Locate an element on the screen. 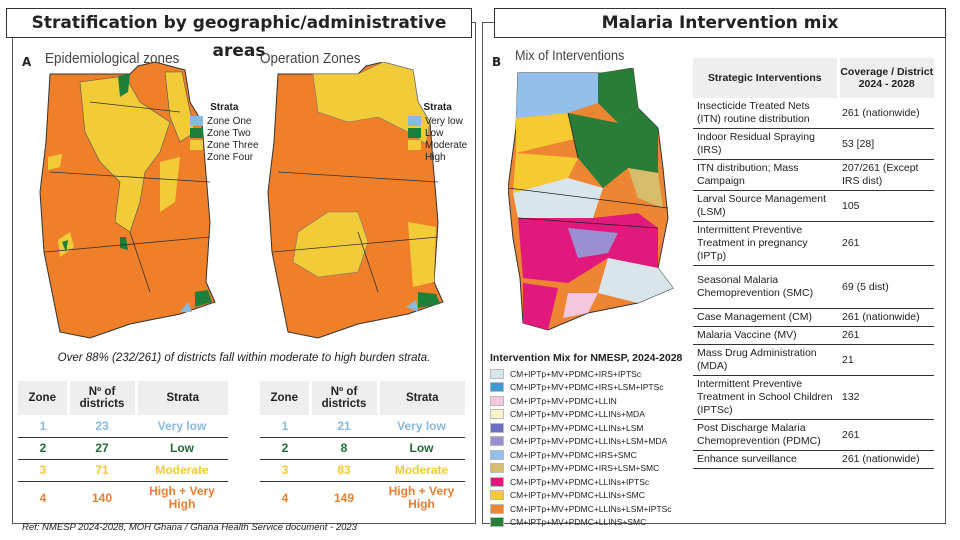 This screenshot has width=960, height=540. table-cell: 140 is located at coordinates (102, 497).